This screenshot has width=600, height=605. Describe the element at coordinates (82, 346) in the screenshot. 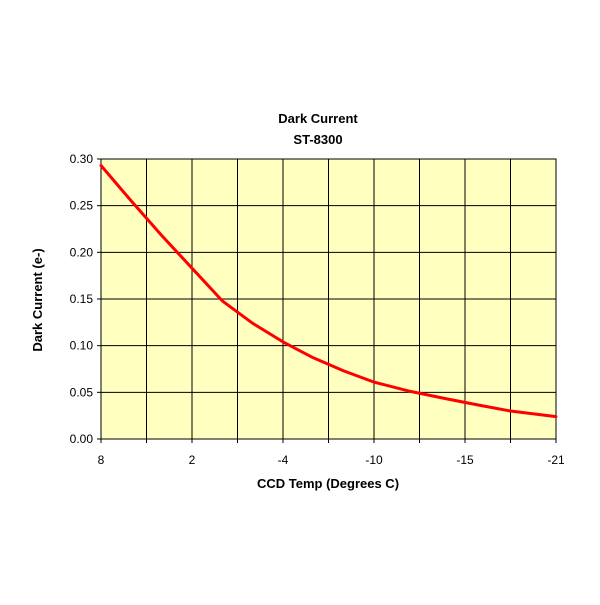

I see `y-tick-label: 0.10` at that location.